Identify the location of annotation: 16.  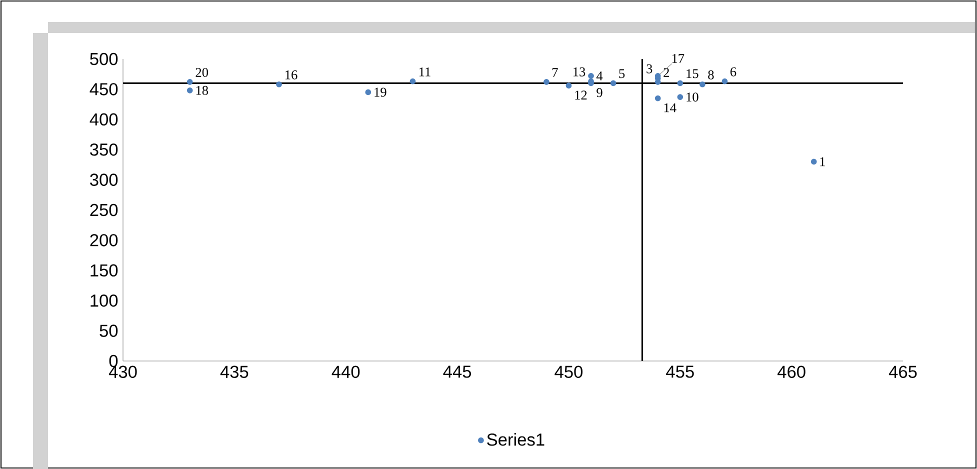
(292, 75).